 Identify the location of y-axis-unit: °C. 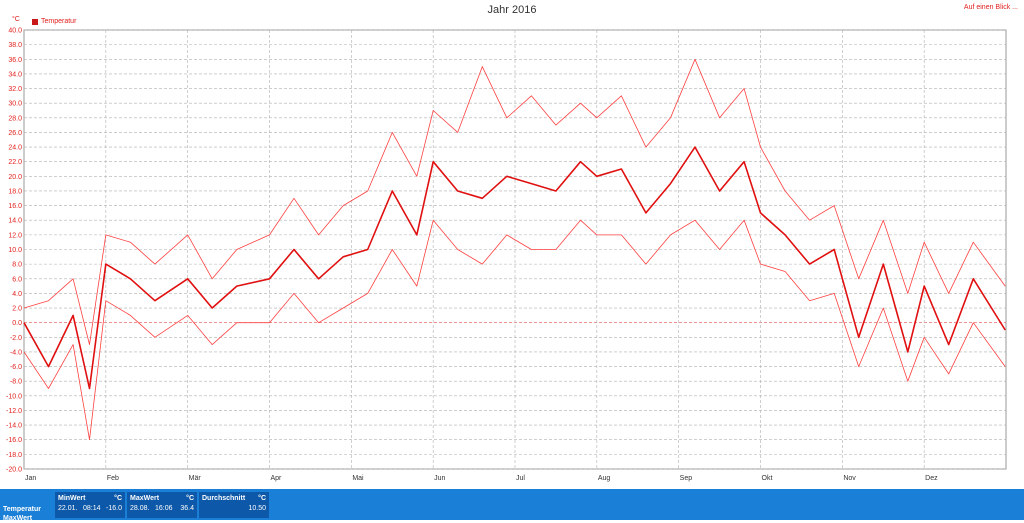
(16, 19).